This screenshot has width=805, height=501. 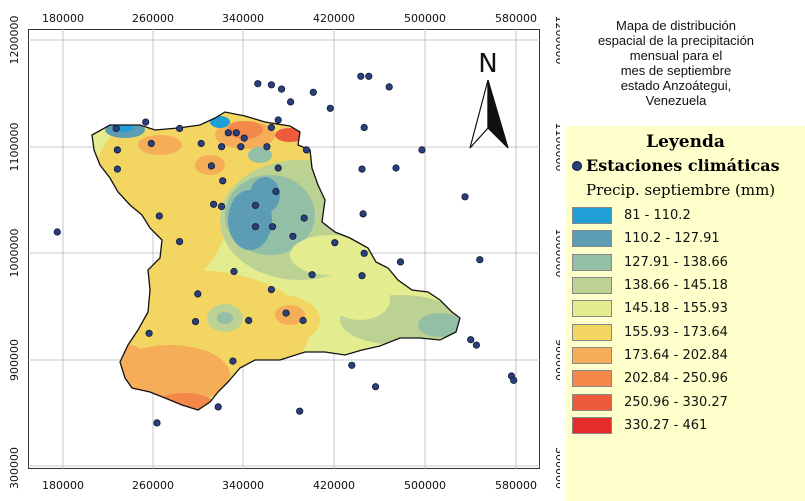 What do you see at coordinates (688, 215) in the screenshot?
I see `legend-class-row: 81 - 110.2` at bounding box center [688, 215].